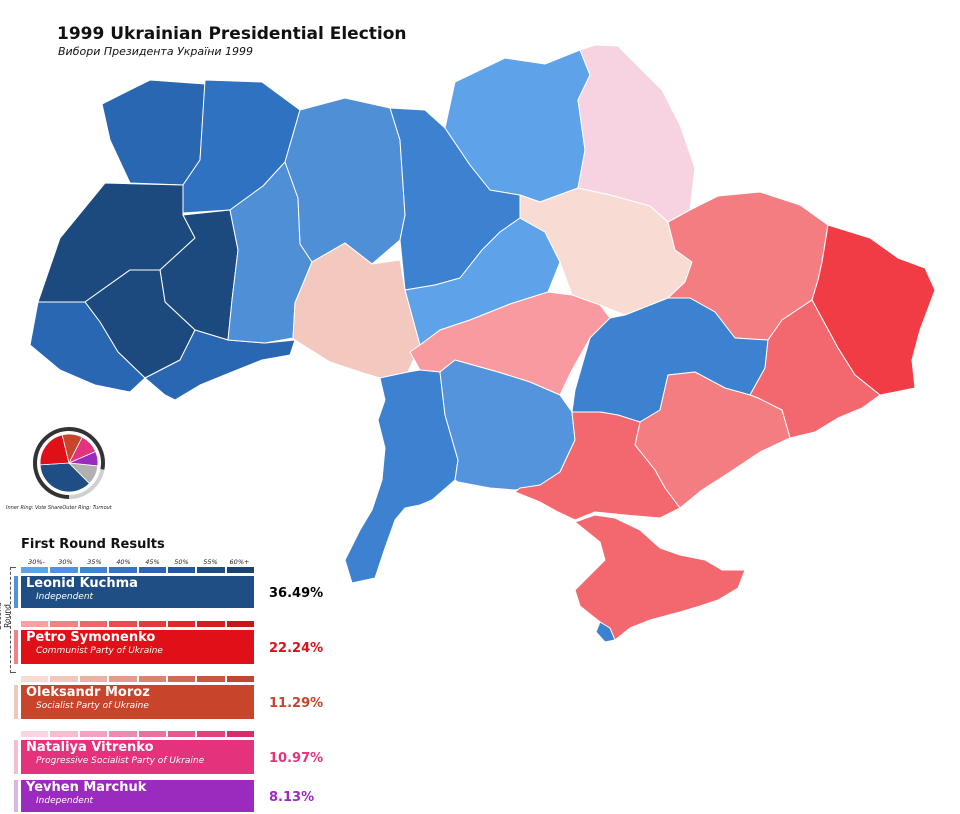  Describe the element at coordinates (356, 310) in the screenshot. I see `region-vinnytsia` at that location.